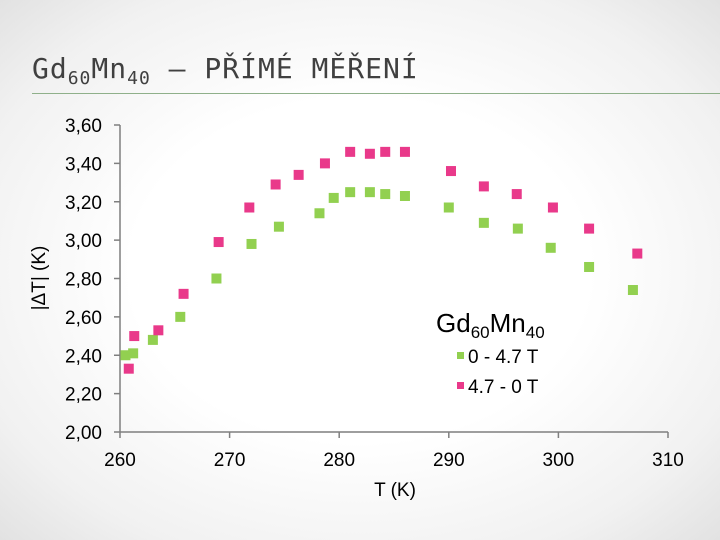 The width and height of the screenshot is (720, 540). Describe the element at coordinates (83, 126) in the screenshot. I see `y-tick-label: 3,60` at that location.